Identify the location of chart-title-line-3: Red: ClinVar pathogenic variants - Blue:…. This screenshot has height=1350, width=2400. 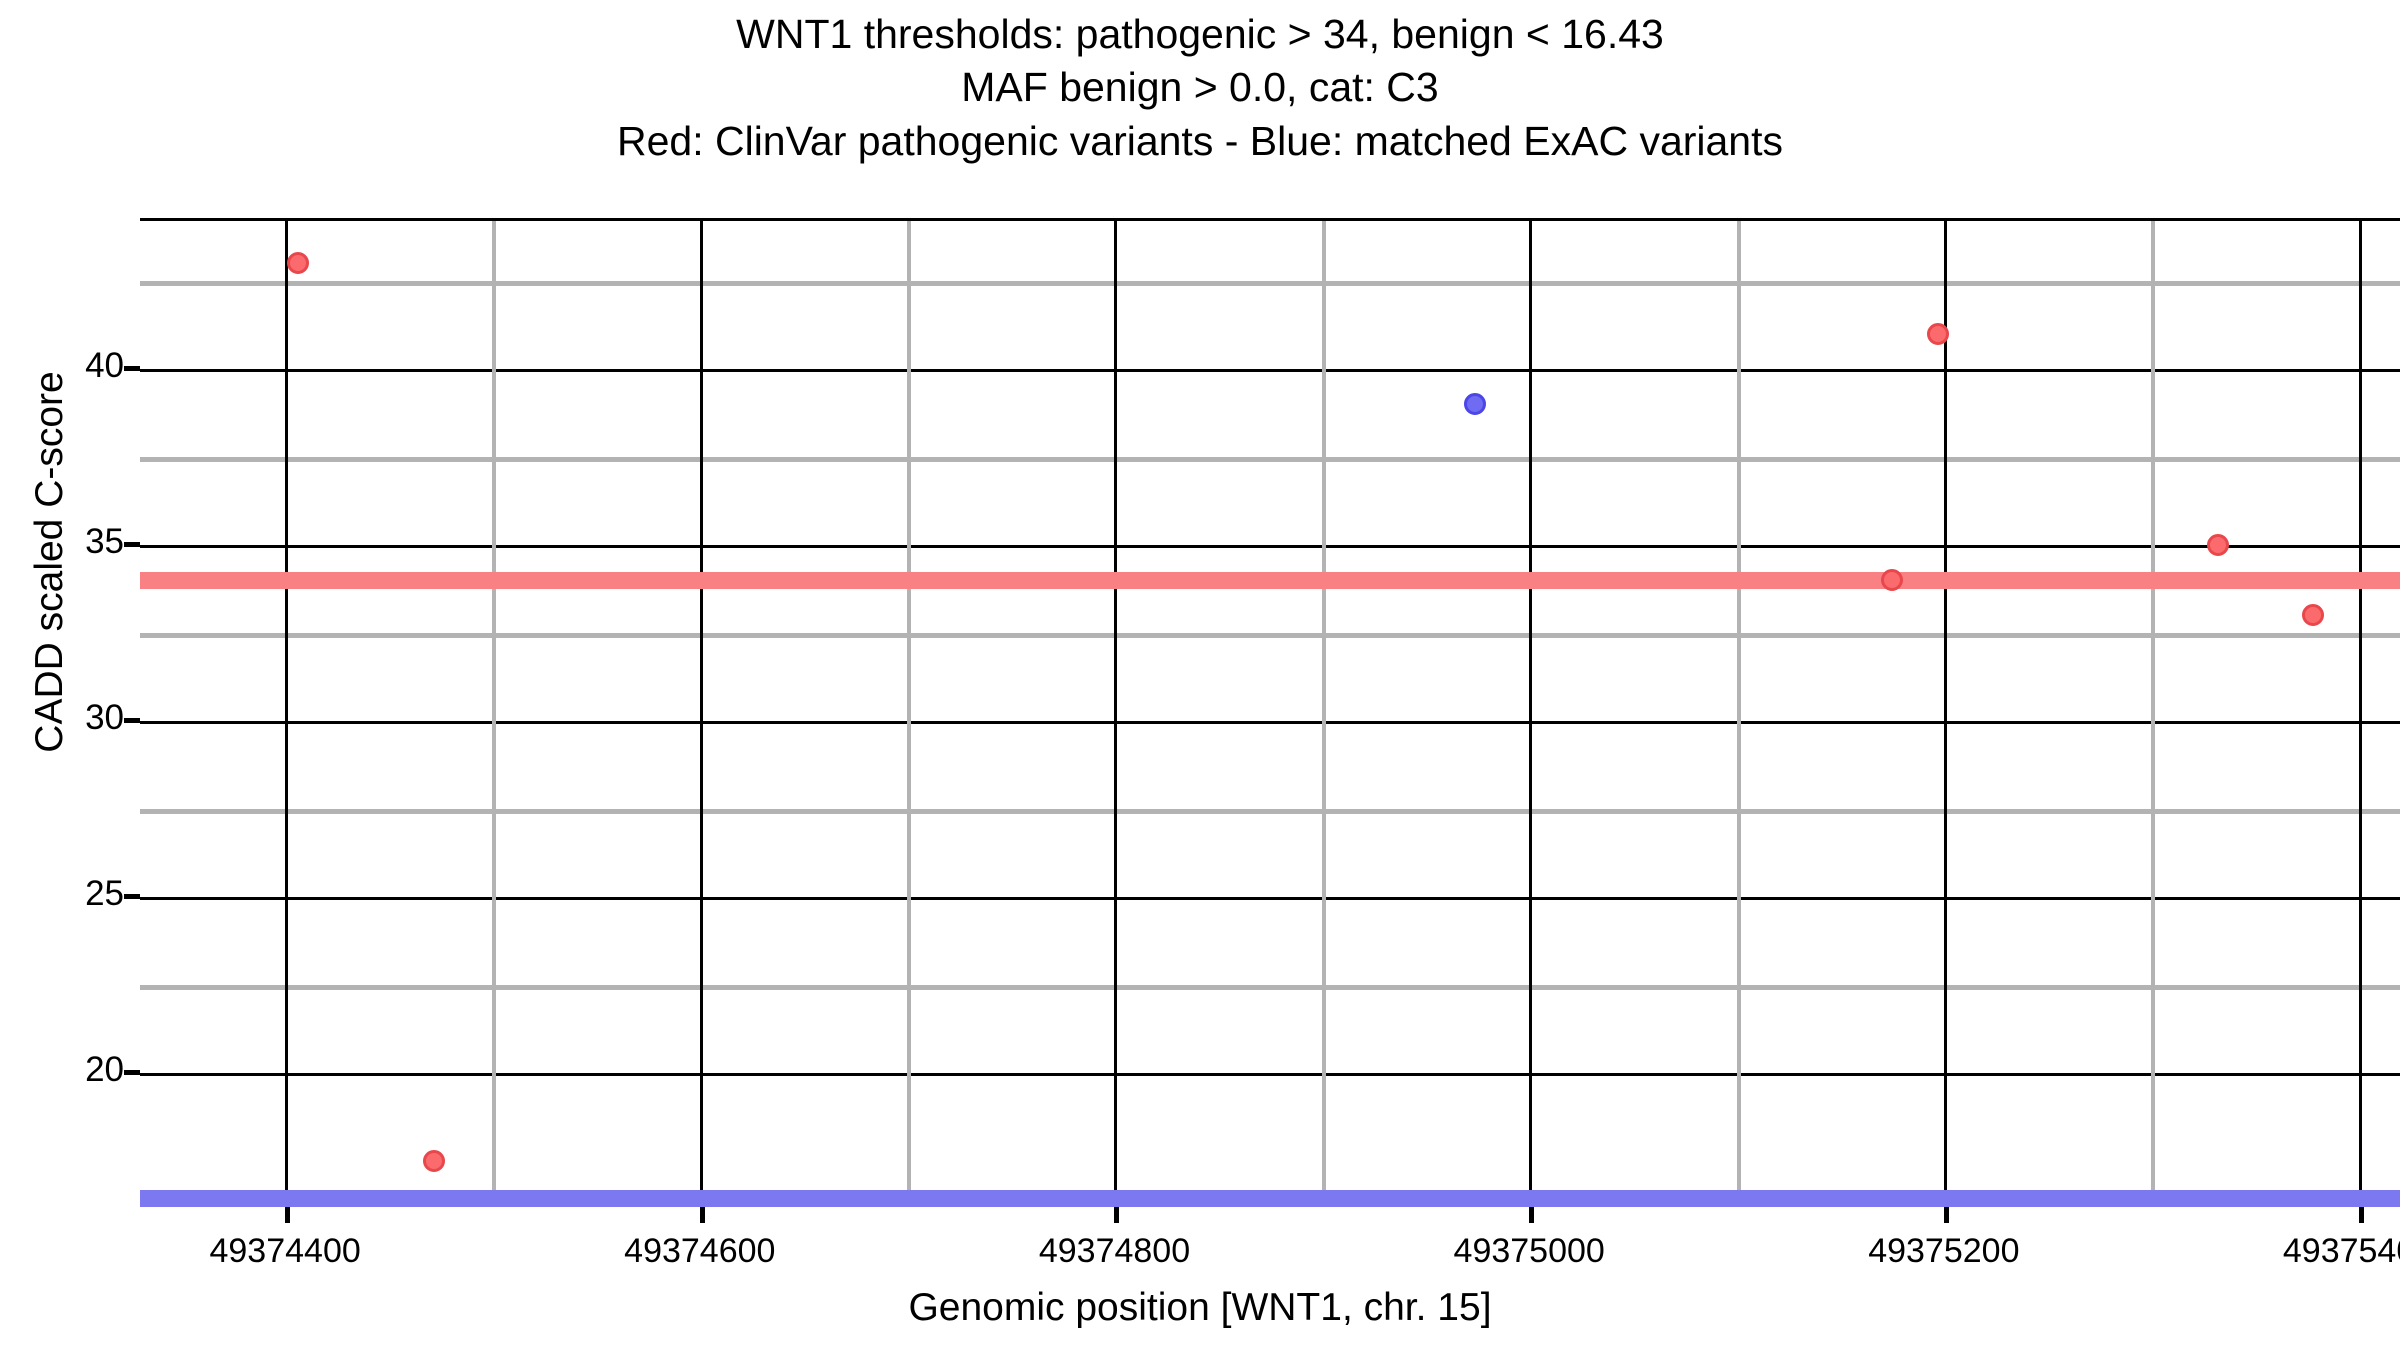
(1200, 140).